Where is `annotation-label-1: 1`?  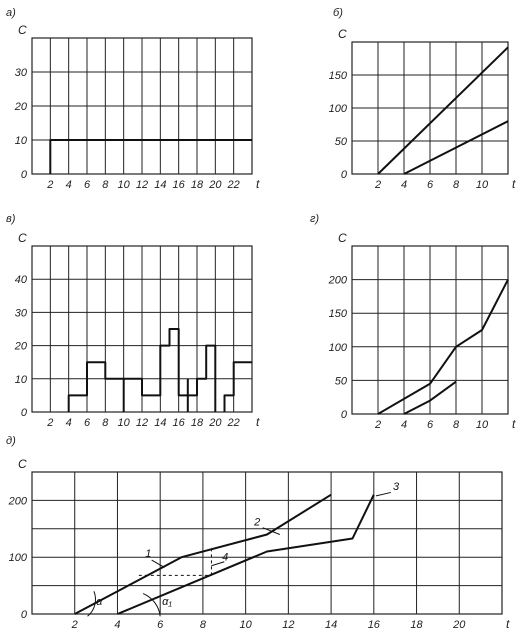
annotation-label-1: 1 is located at coordinates (148, 554).